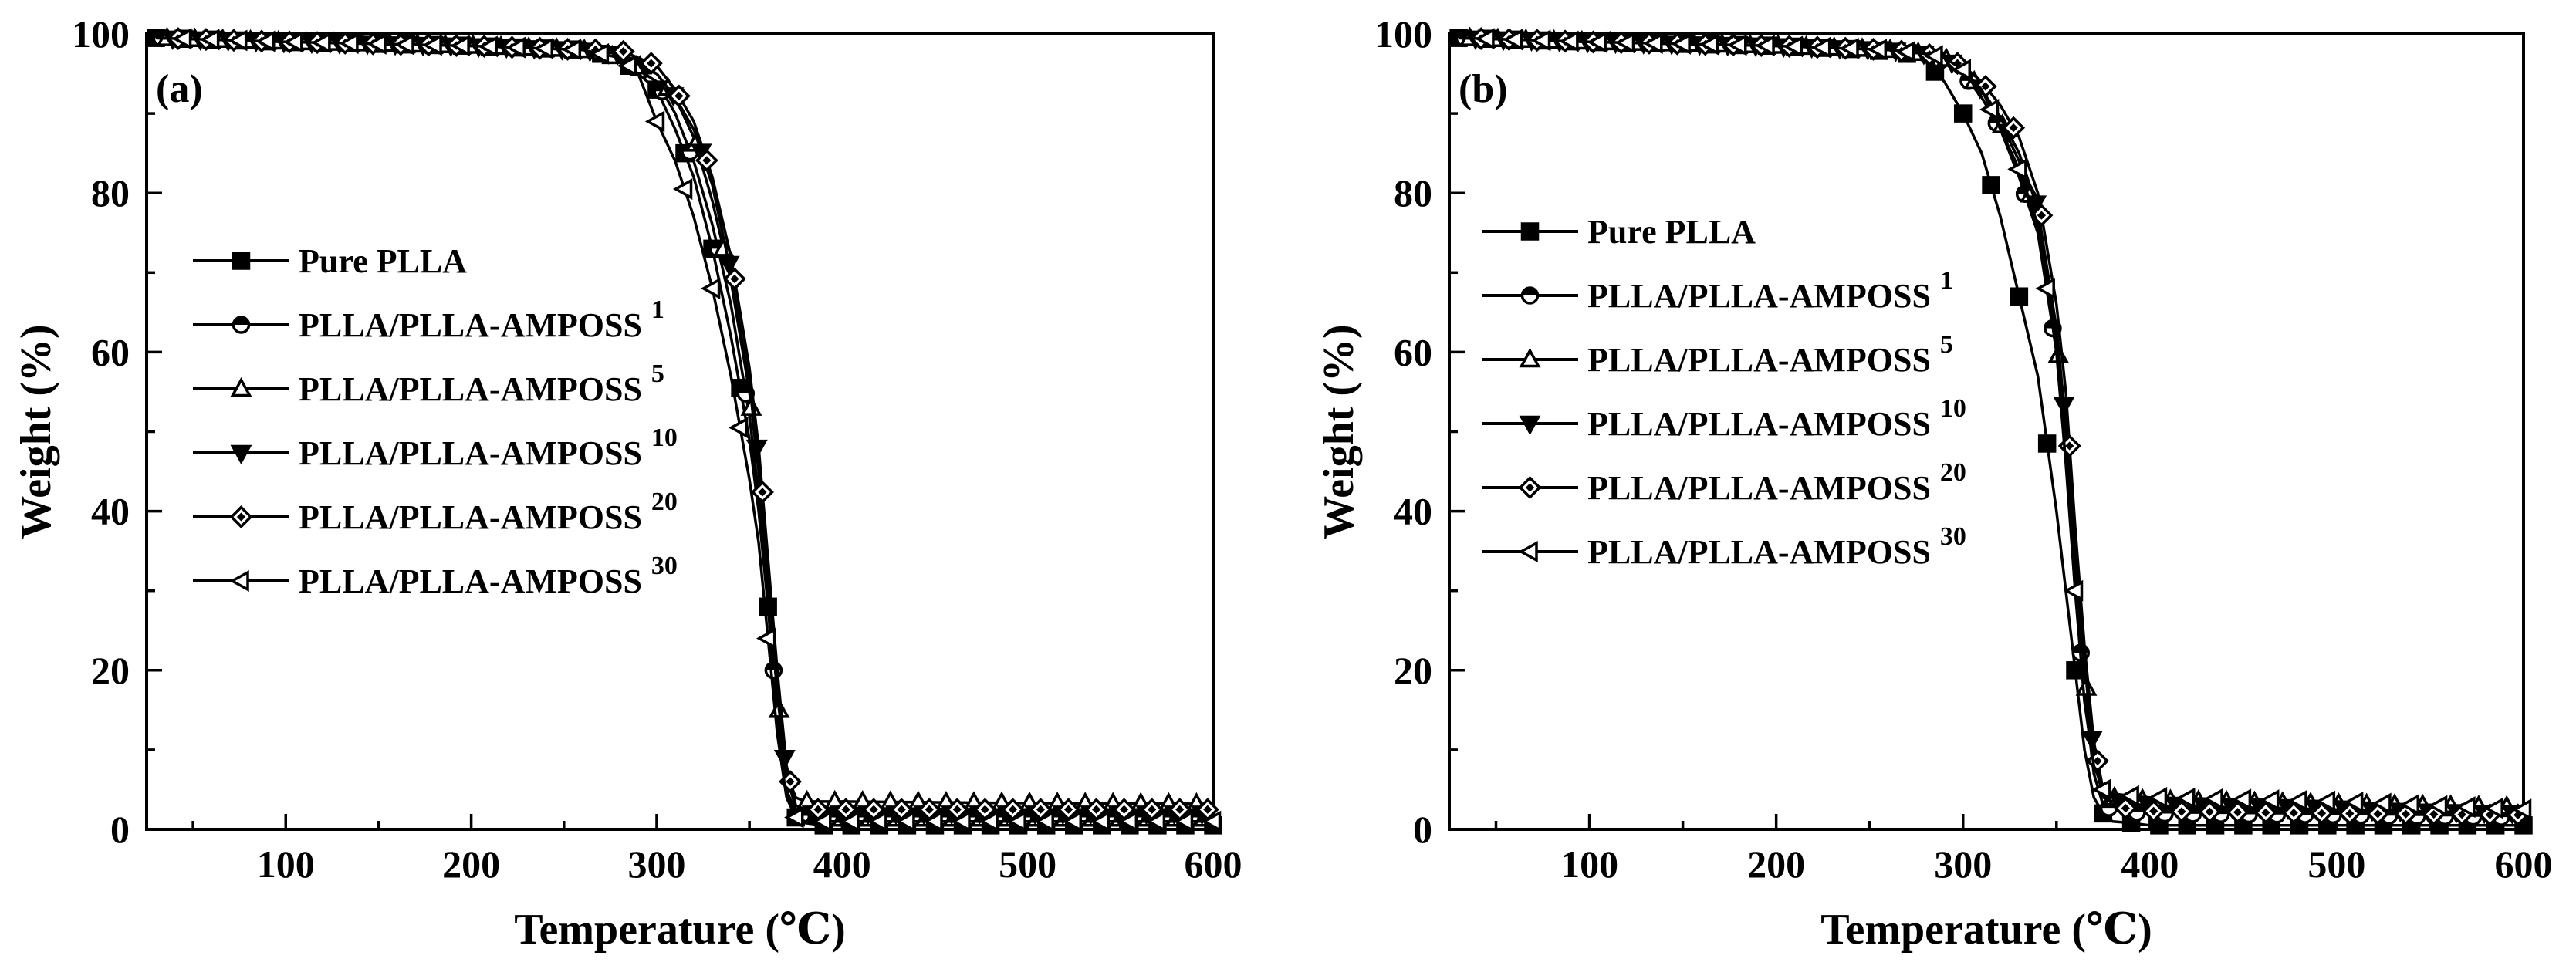  What do you see at coordinates (1946, 280) in the screenshot?
I see `legend-superscript: 1` at bounding box center [1946, 280].